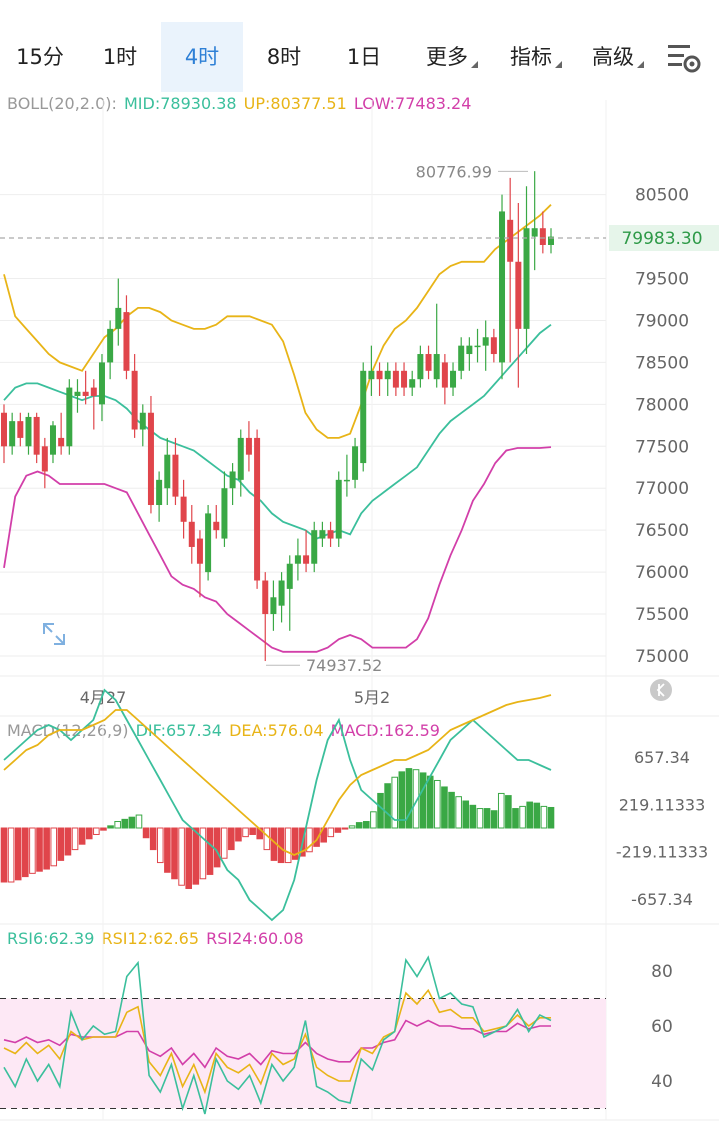  I want to click on tab-more: 更多, so click(452, 57).